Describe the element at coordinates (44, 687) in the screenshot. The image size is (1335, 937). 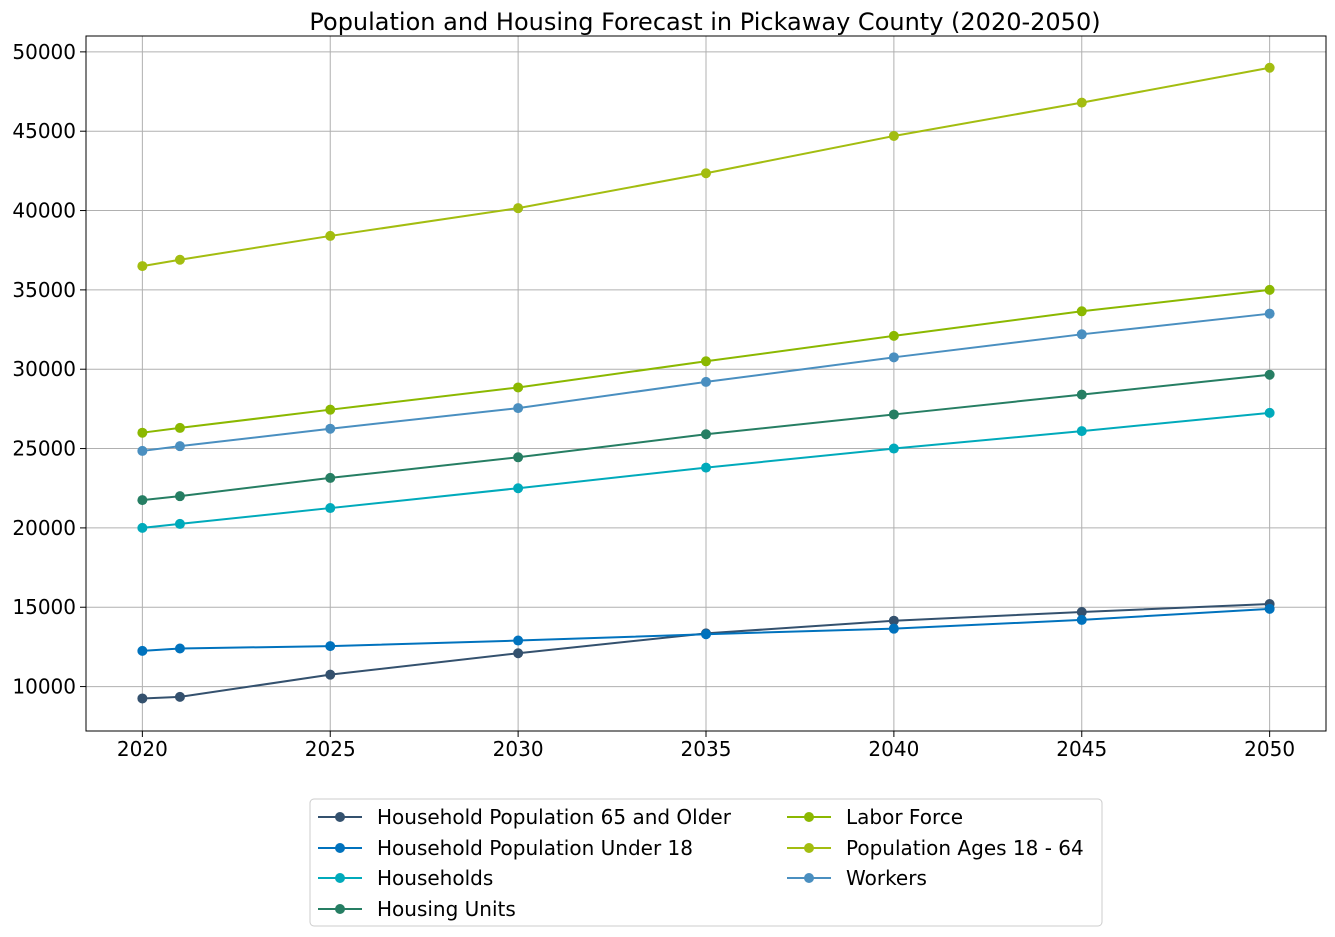
I see `y-tick-label: 10000` at that location.